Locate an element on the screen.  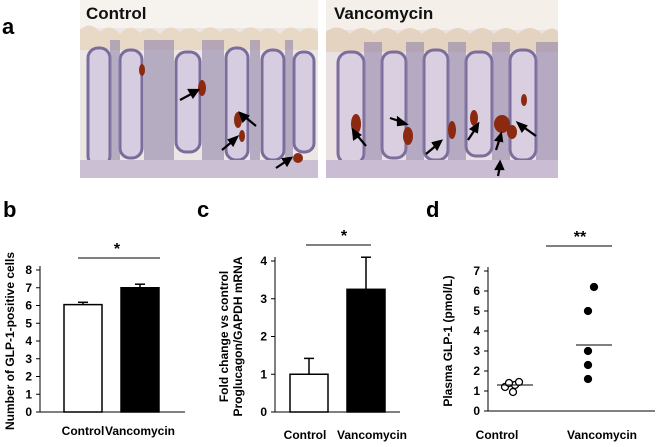
micrograph-vancomycin: Vancomycin is located at coordinates (442, 89).